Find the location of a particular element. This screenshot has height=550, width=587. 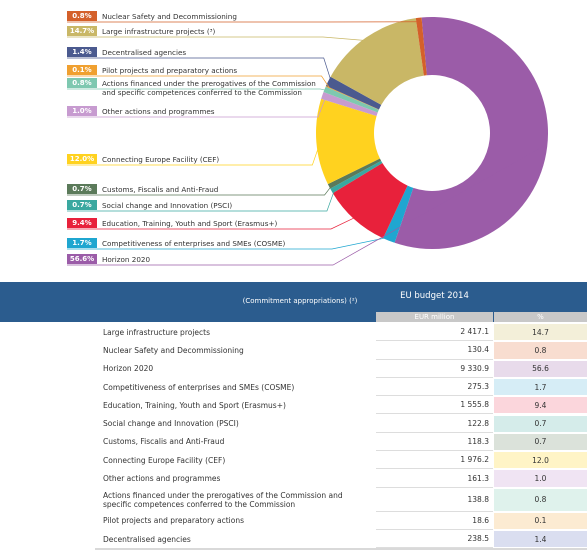

percent-cell: 14.7 is located at coordinates (540, 332).